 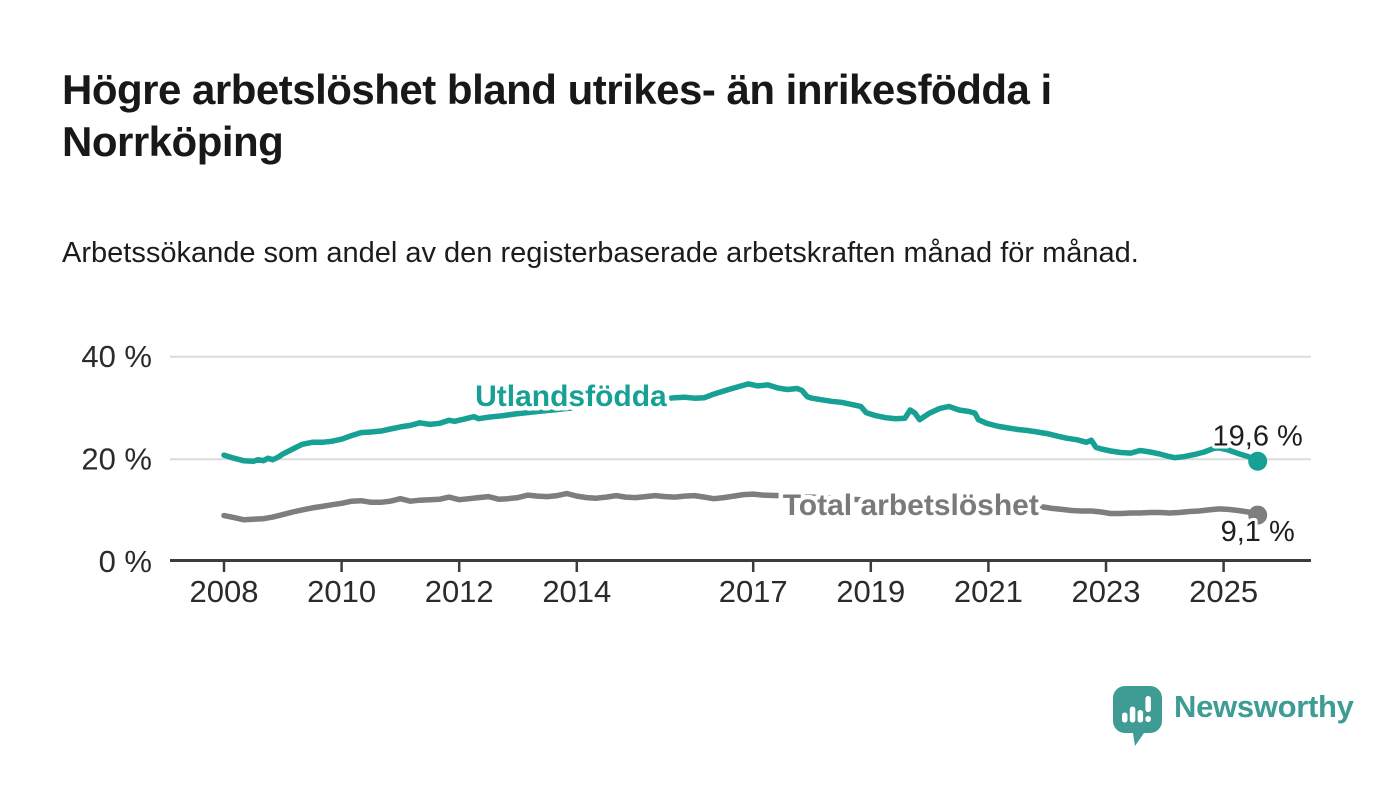 I want to click on logo-exclamation-dot, so click(x=1148, y=719).